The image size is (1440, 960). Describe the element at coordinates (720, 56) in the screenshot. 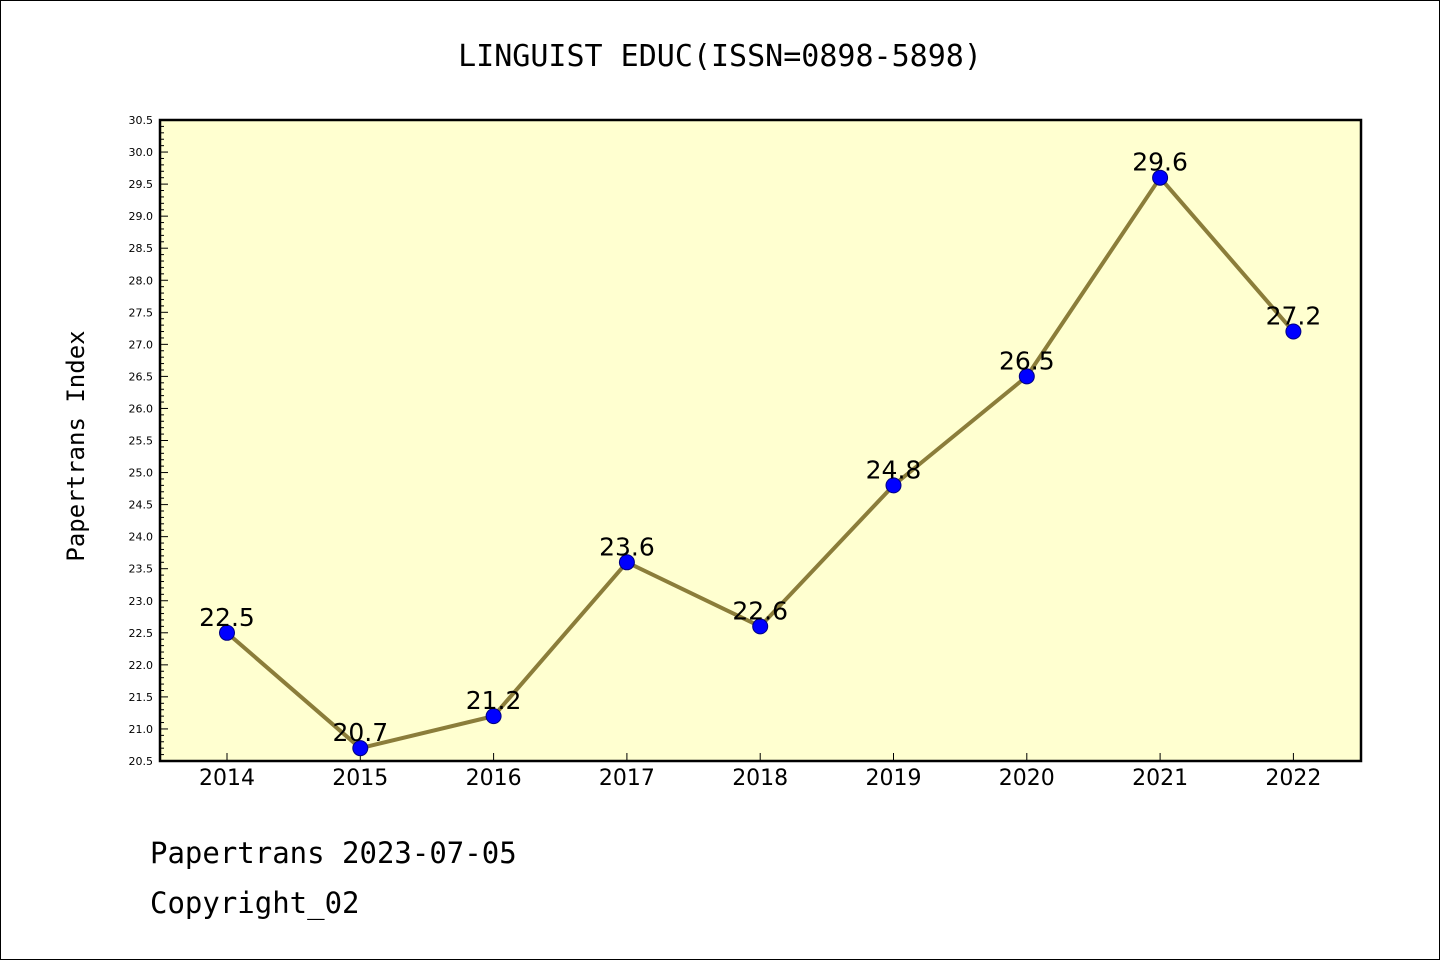

I see `chart-title: LINGUIST EDUC(ISSN=0898-5898)` at that location.